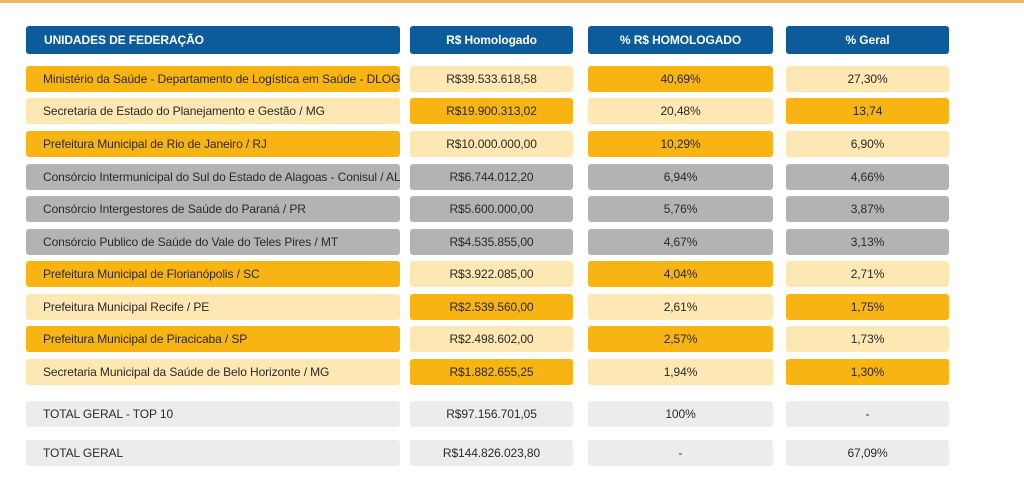 The image size is (1024, 499). I want to click on top-accent-line, so click(512, 1).